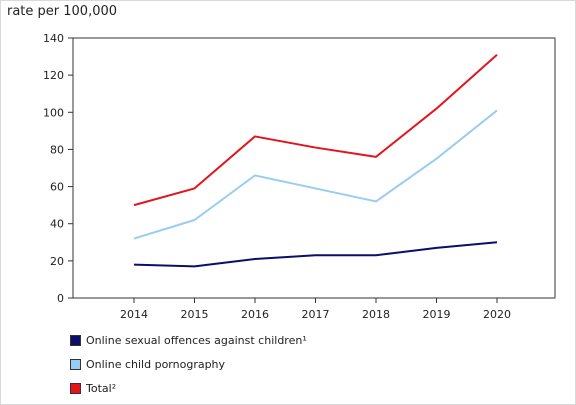 The height and width of the screenshot is (405, 576). I want to click on x-tick-label: 2015, so click(195, 314).